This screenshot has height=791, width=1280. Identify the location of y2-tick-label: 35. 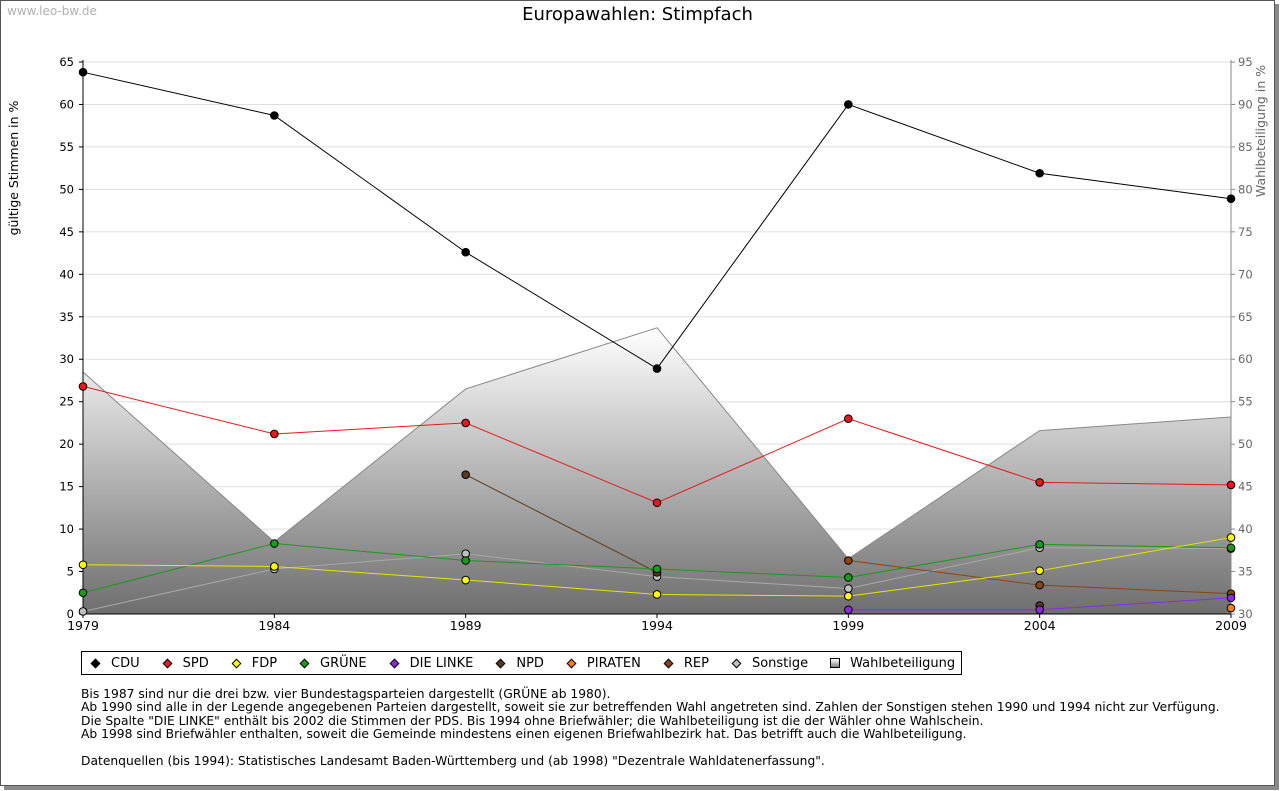
(1245, 572).